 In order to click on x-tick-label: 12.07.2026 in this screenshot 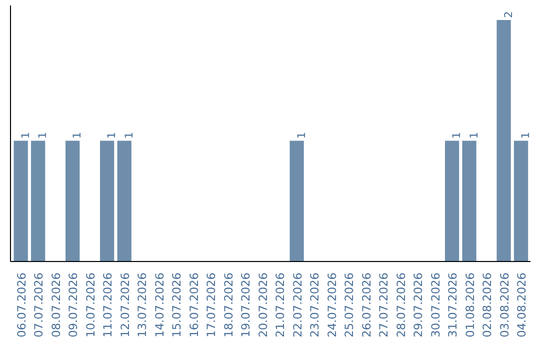, I will do `click(125, 305)`.